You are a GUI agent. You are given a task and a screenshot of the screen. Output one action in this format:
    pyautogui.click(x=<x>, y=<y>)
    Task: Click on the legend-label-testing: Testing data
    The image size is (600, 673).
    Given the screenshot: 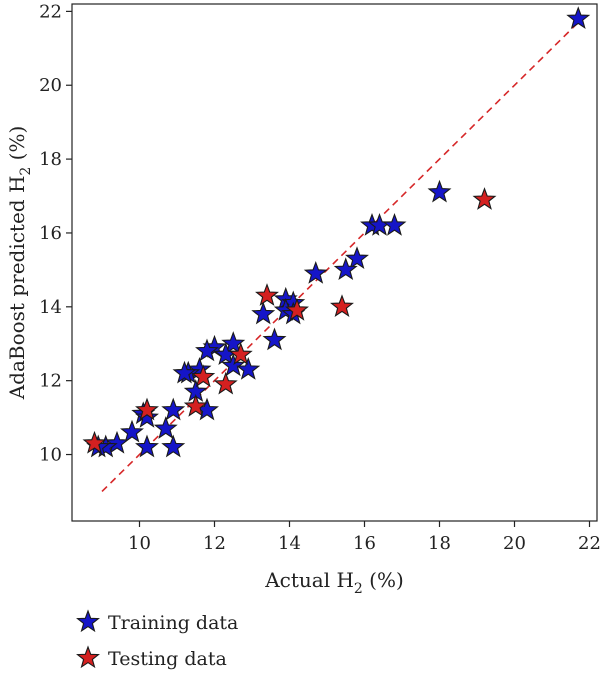 What is the action you would take?
    pyautogui.click(x=167, y=659)
    